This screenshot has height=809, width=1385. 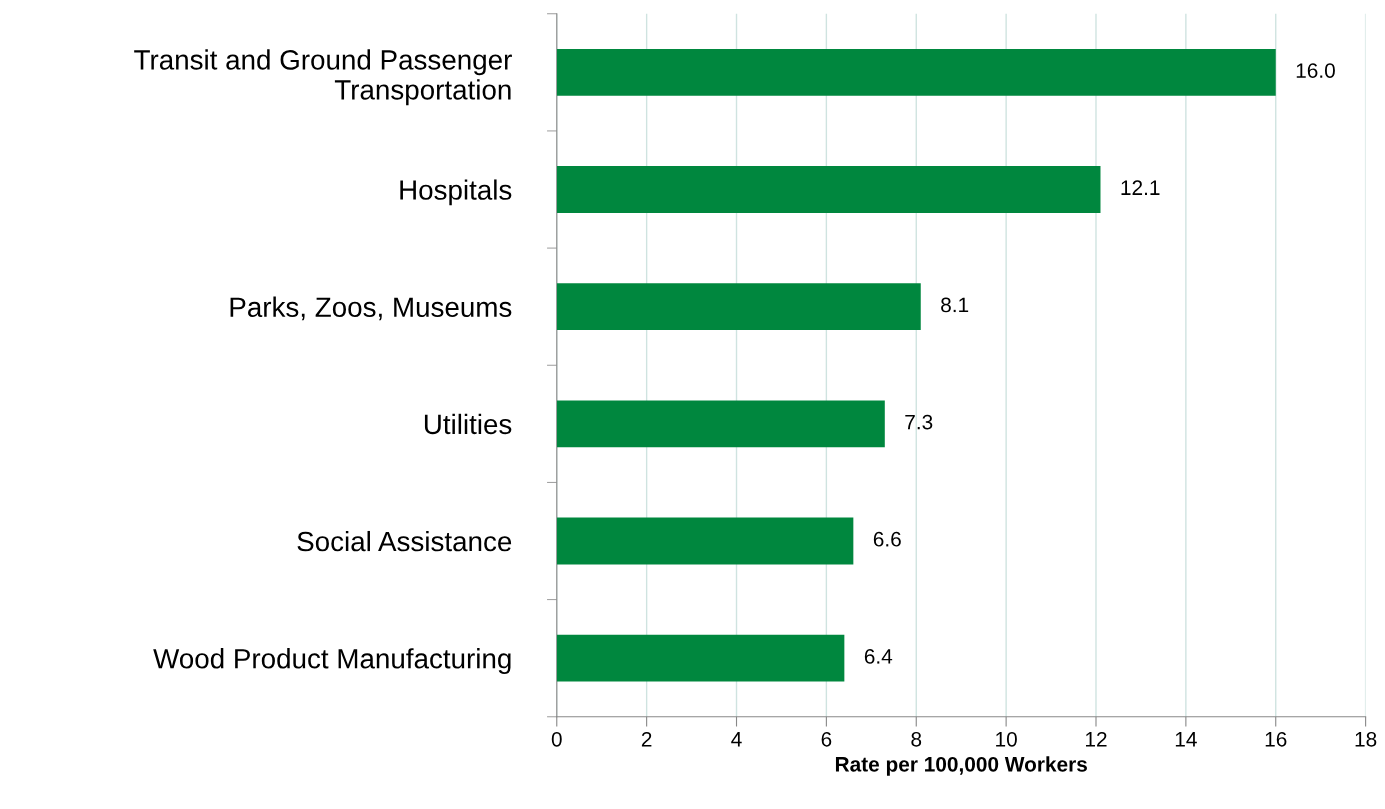 I want to click on x-tick-label: 18, so click(x=1366, y=739).